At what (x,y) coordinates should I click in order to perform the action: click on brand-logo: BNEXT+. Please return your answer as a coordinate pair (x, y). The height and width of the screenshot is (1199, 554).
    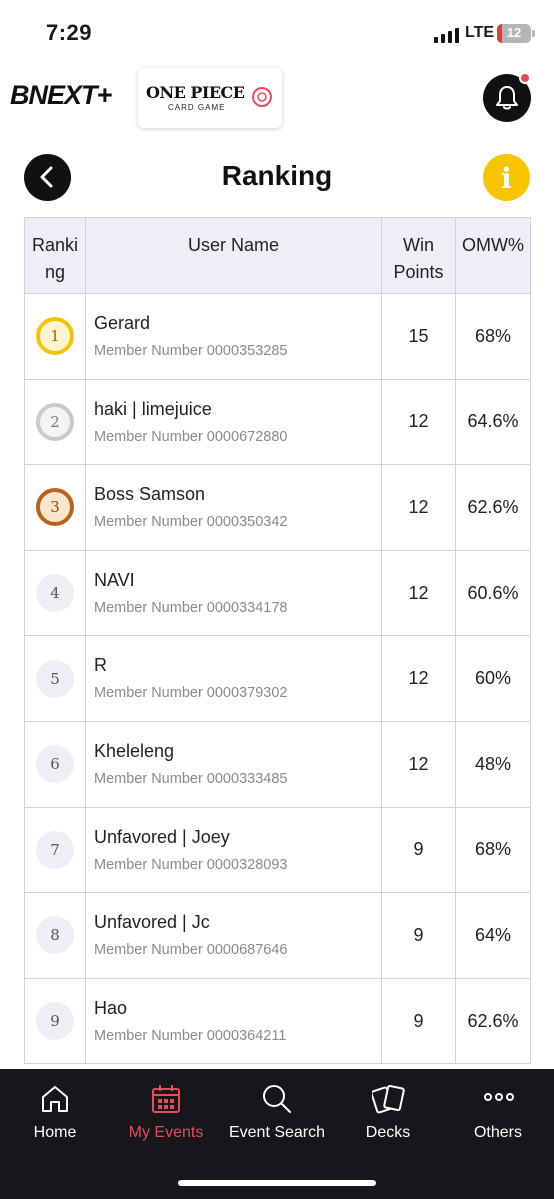
    Looking at the image, I should click on (61, 95).